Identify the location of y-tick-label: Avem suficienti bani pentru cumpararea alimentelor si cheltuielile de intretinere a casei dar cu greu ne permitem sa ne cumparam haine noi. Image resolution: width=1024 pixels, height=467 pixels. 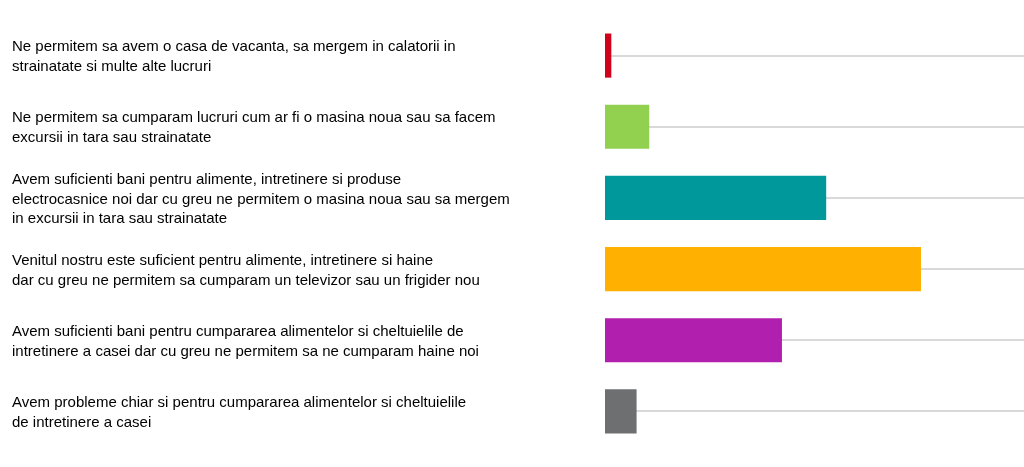
(245, 340).